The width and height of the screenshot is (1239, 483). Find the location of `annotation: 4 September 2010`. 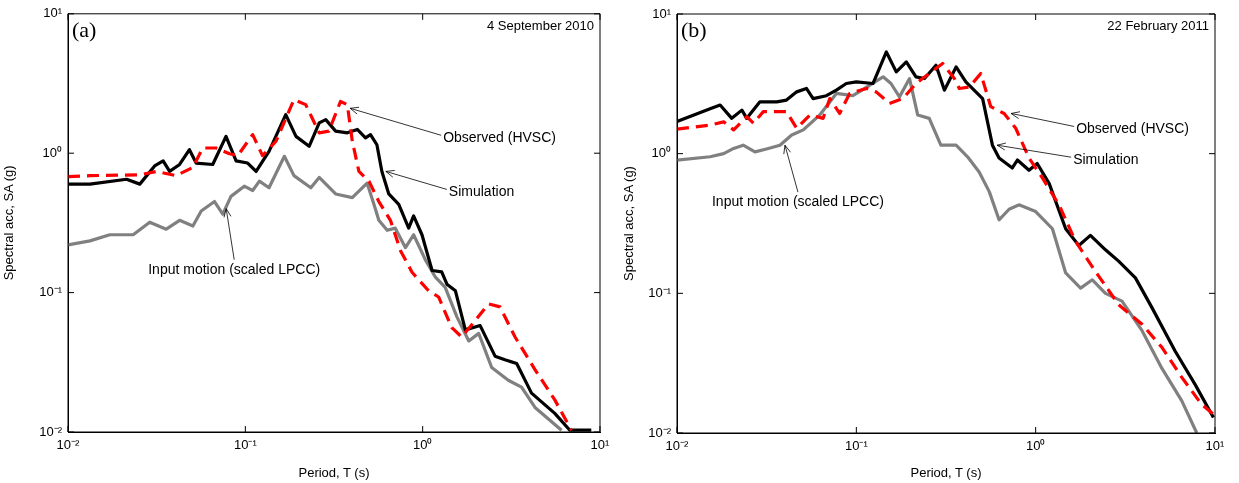

annotation: 4 September 2010 is located at coordinates (540, 25).